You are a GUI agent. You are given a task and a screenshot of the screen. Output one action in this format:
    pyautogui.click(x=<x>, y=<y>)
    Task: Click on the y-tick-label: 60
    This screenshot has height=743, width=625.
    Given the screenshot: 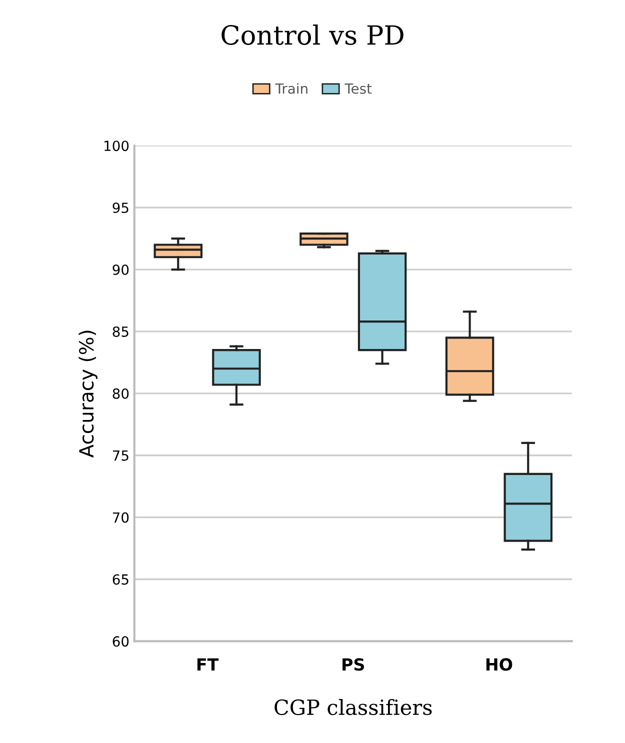 What is the action you would take?
    pyautogui.click(x=120, y=641)
    